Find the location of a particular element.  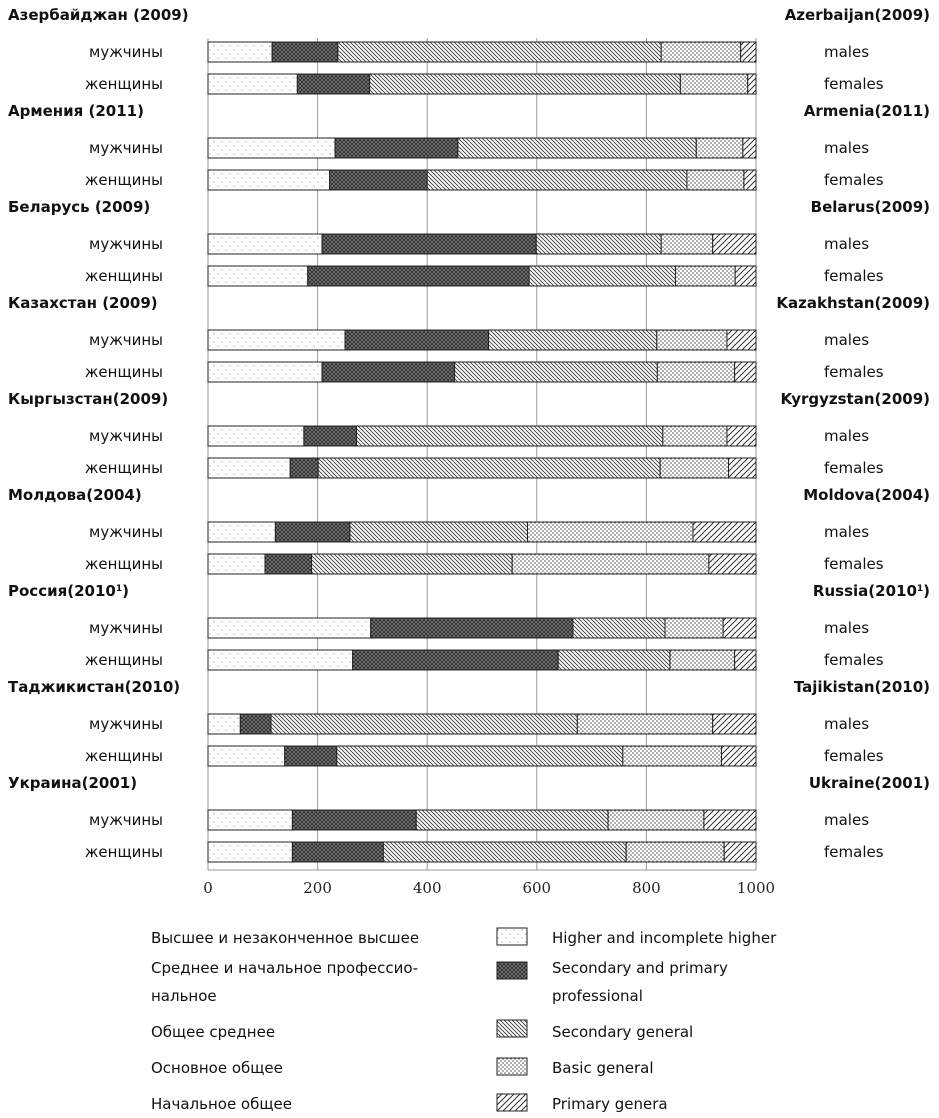

x-tick-label-800: 800 is located at coordinates (646, 888).